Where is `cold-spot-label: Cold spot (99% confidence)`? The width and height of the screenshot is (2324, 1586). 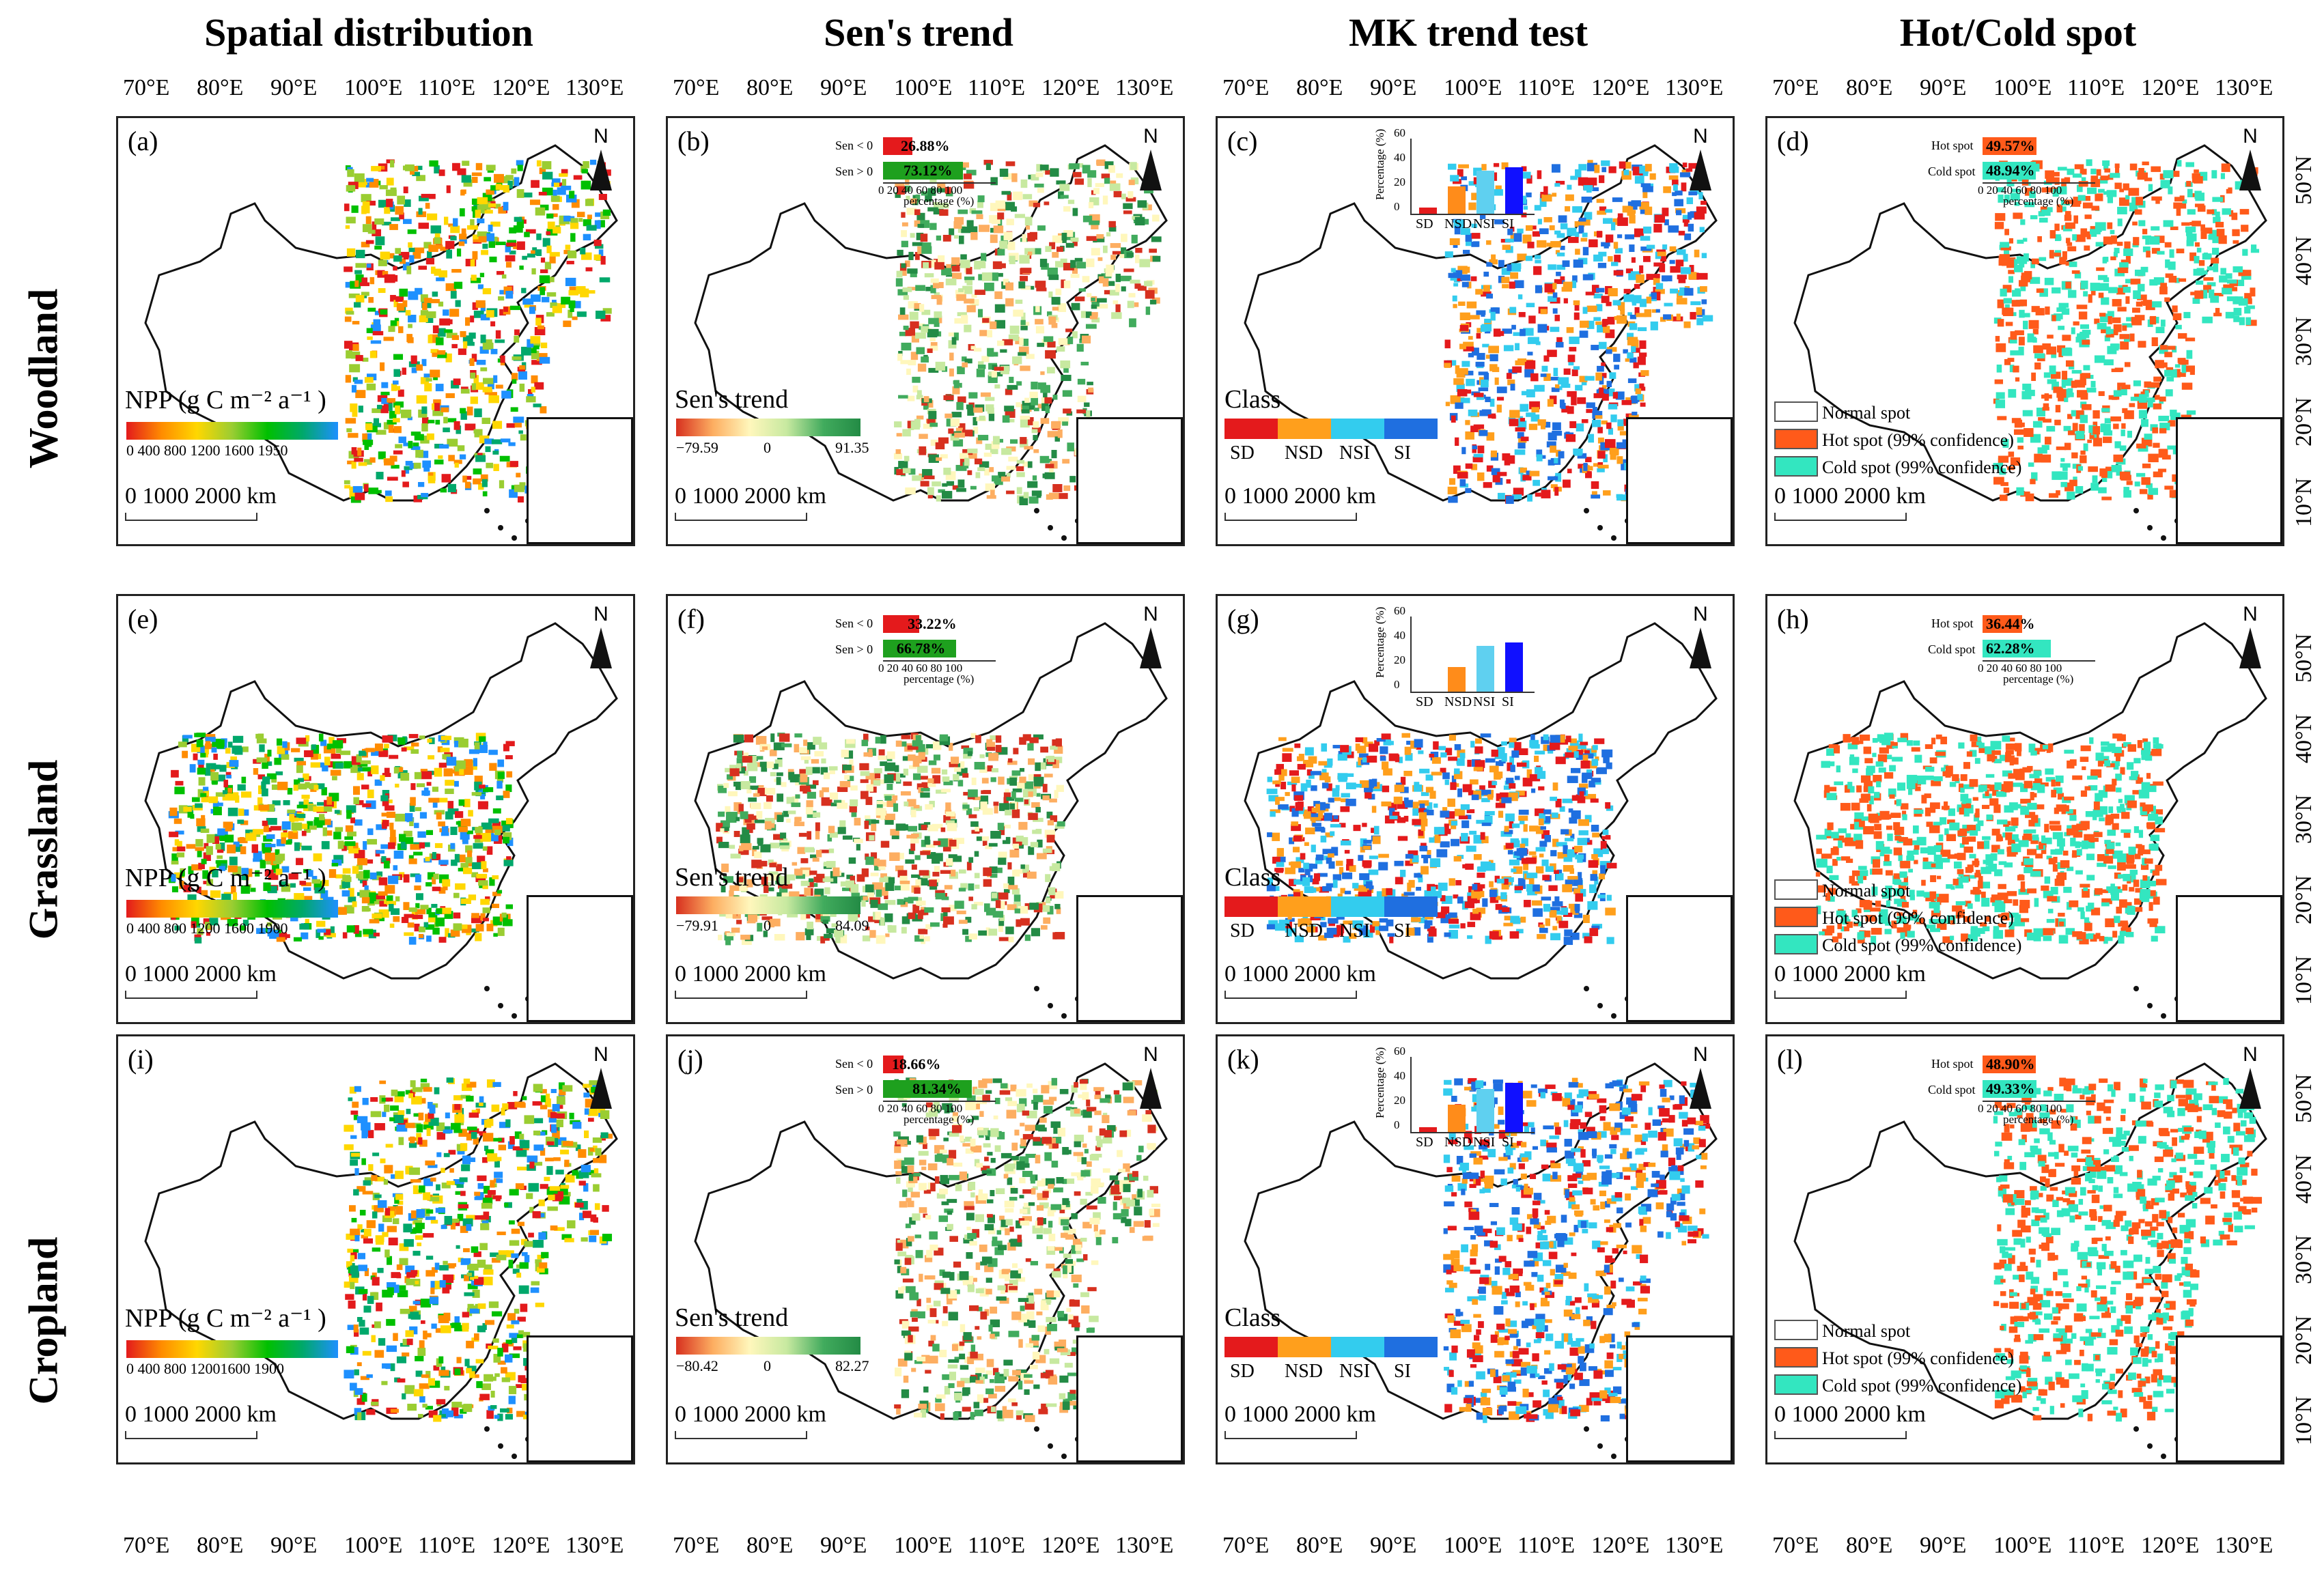
cold-spot-label: Cold spot (99% confidence) is located at coordinates (1922, 467).